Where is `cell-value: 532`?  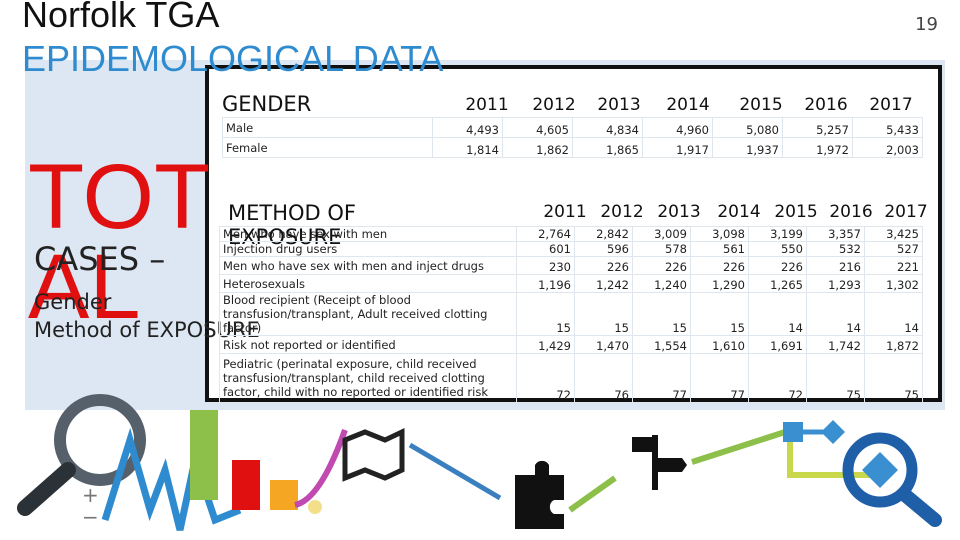 cell-value: 532 is located at coordinates (835, 249).